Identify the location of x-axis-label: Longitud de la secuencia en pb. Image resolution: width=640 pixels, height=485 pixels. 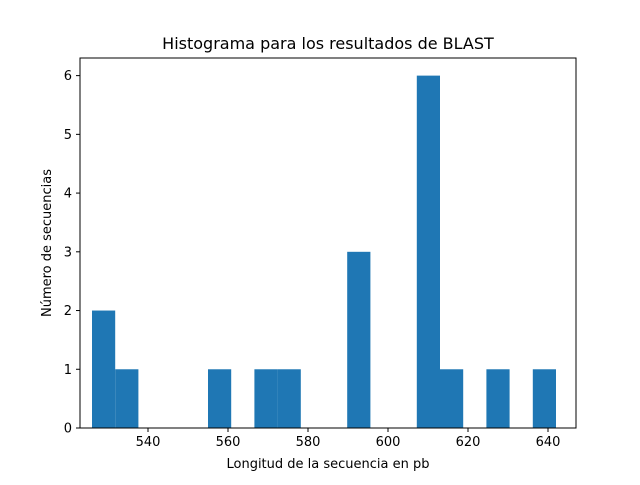
(327, 464).